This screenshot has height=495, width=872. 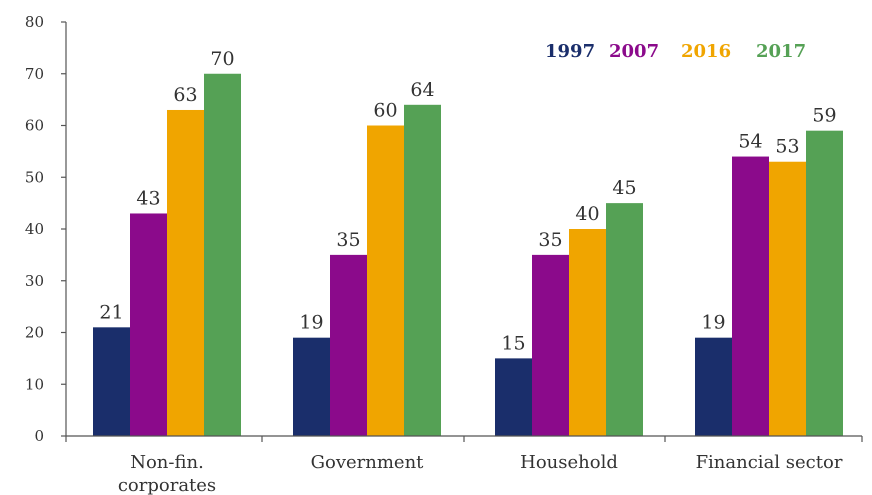 I want to click on data-label: 70, so click(x=222, y=59).